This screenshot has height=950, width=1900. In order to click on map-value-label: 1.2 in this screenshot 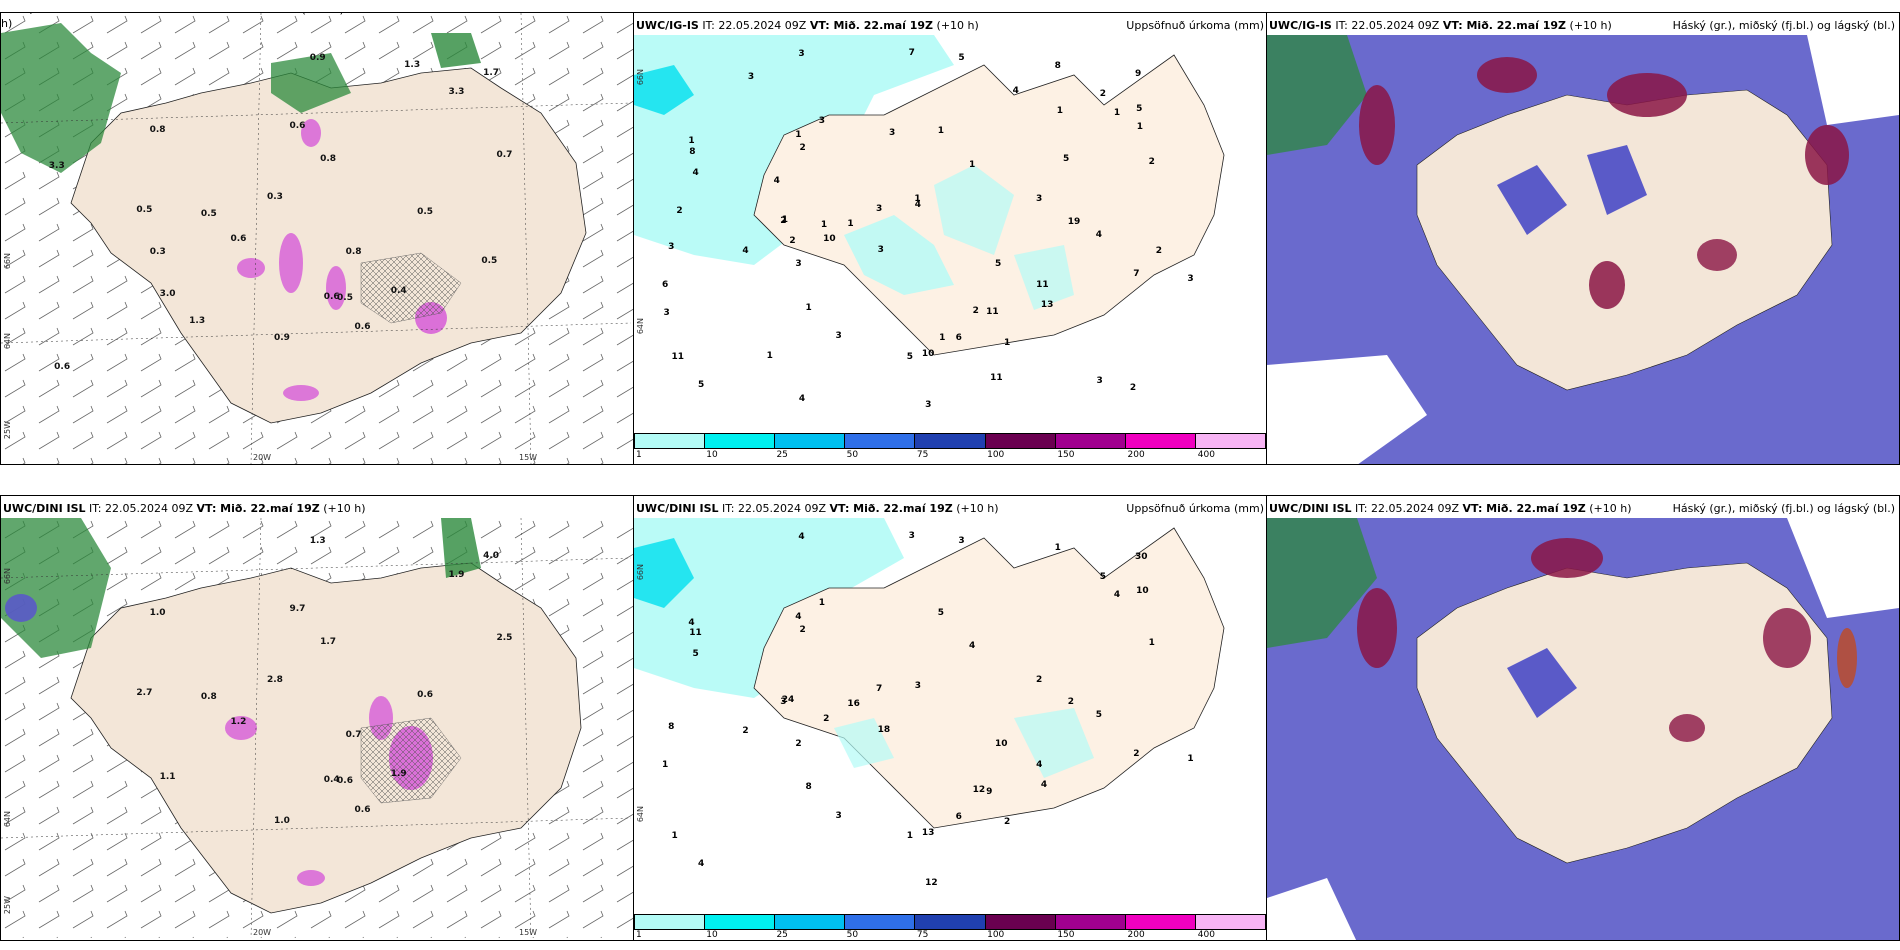, I will do `click(238, 722)`.